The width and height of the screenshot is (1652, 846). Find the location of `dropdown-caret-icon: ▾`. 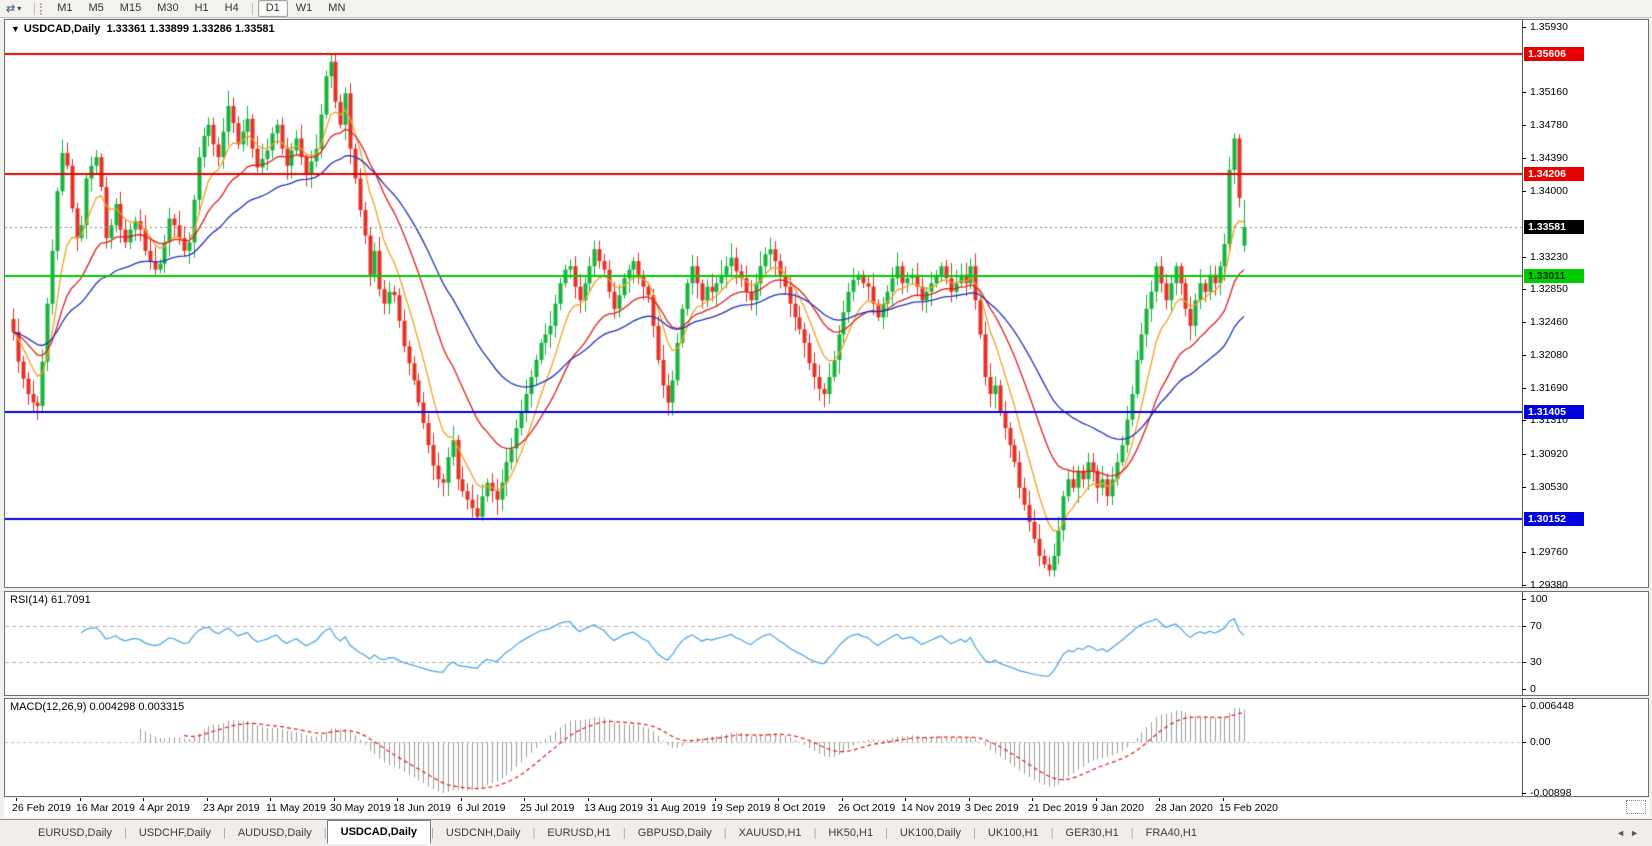

dropdown-caret-icon: ▾ is located at coordinates (19, 8).